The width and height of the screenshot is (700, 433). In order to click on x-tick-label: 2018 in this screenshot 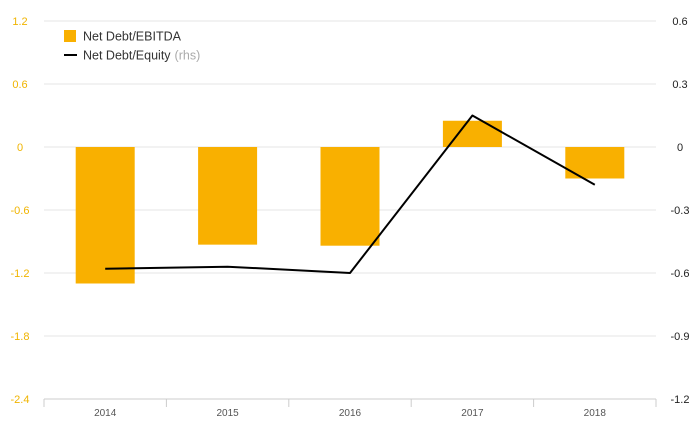, I will do `click(595, 413)`.